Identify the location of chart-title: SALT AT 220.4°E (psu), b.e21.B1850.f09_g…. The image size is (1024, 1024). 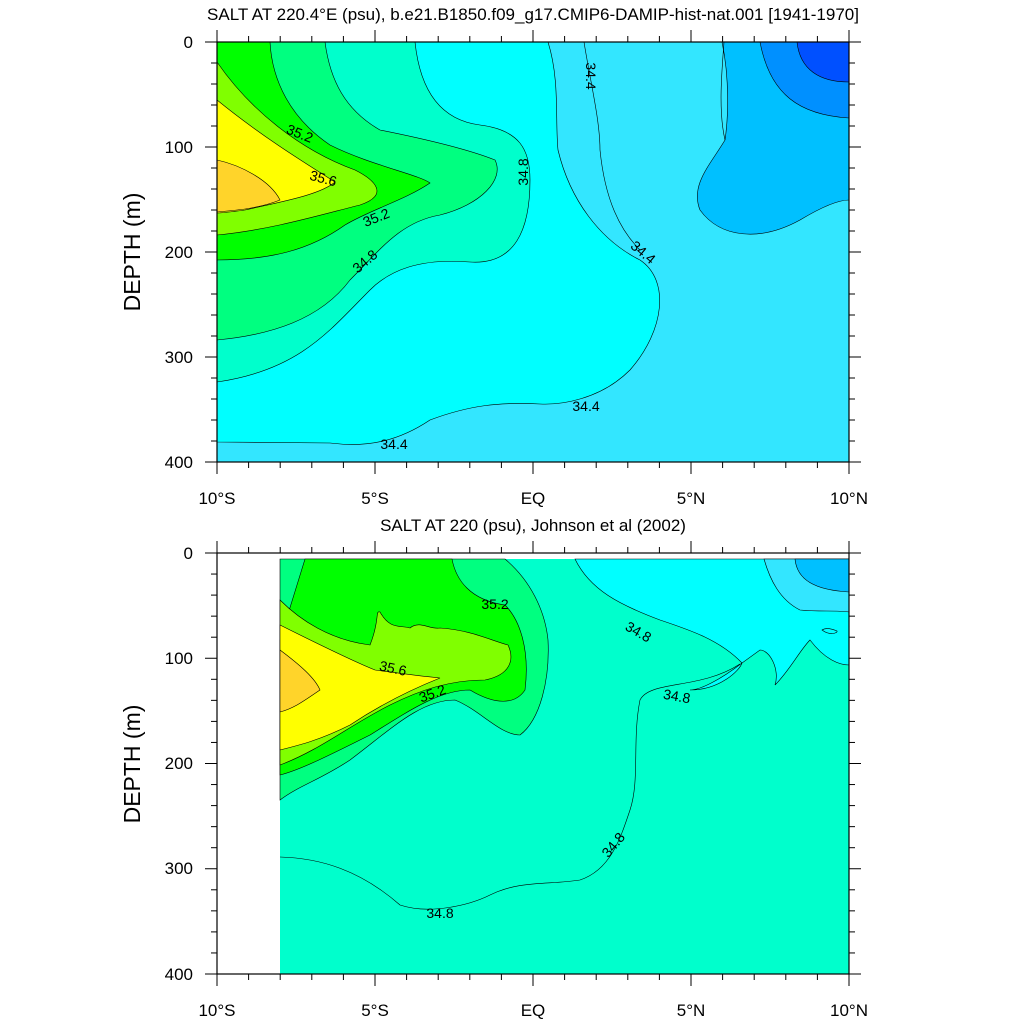
(533, 14).